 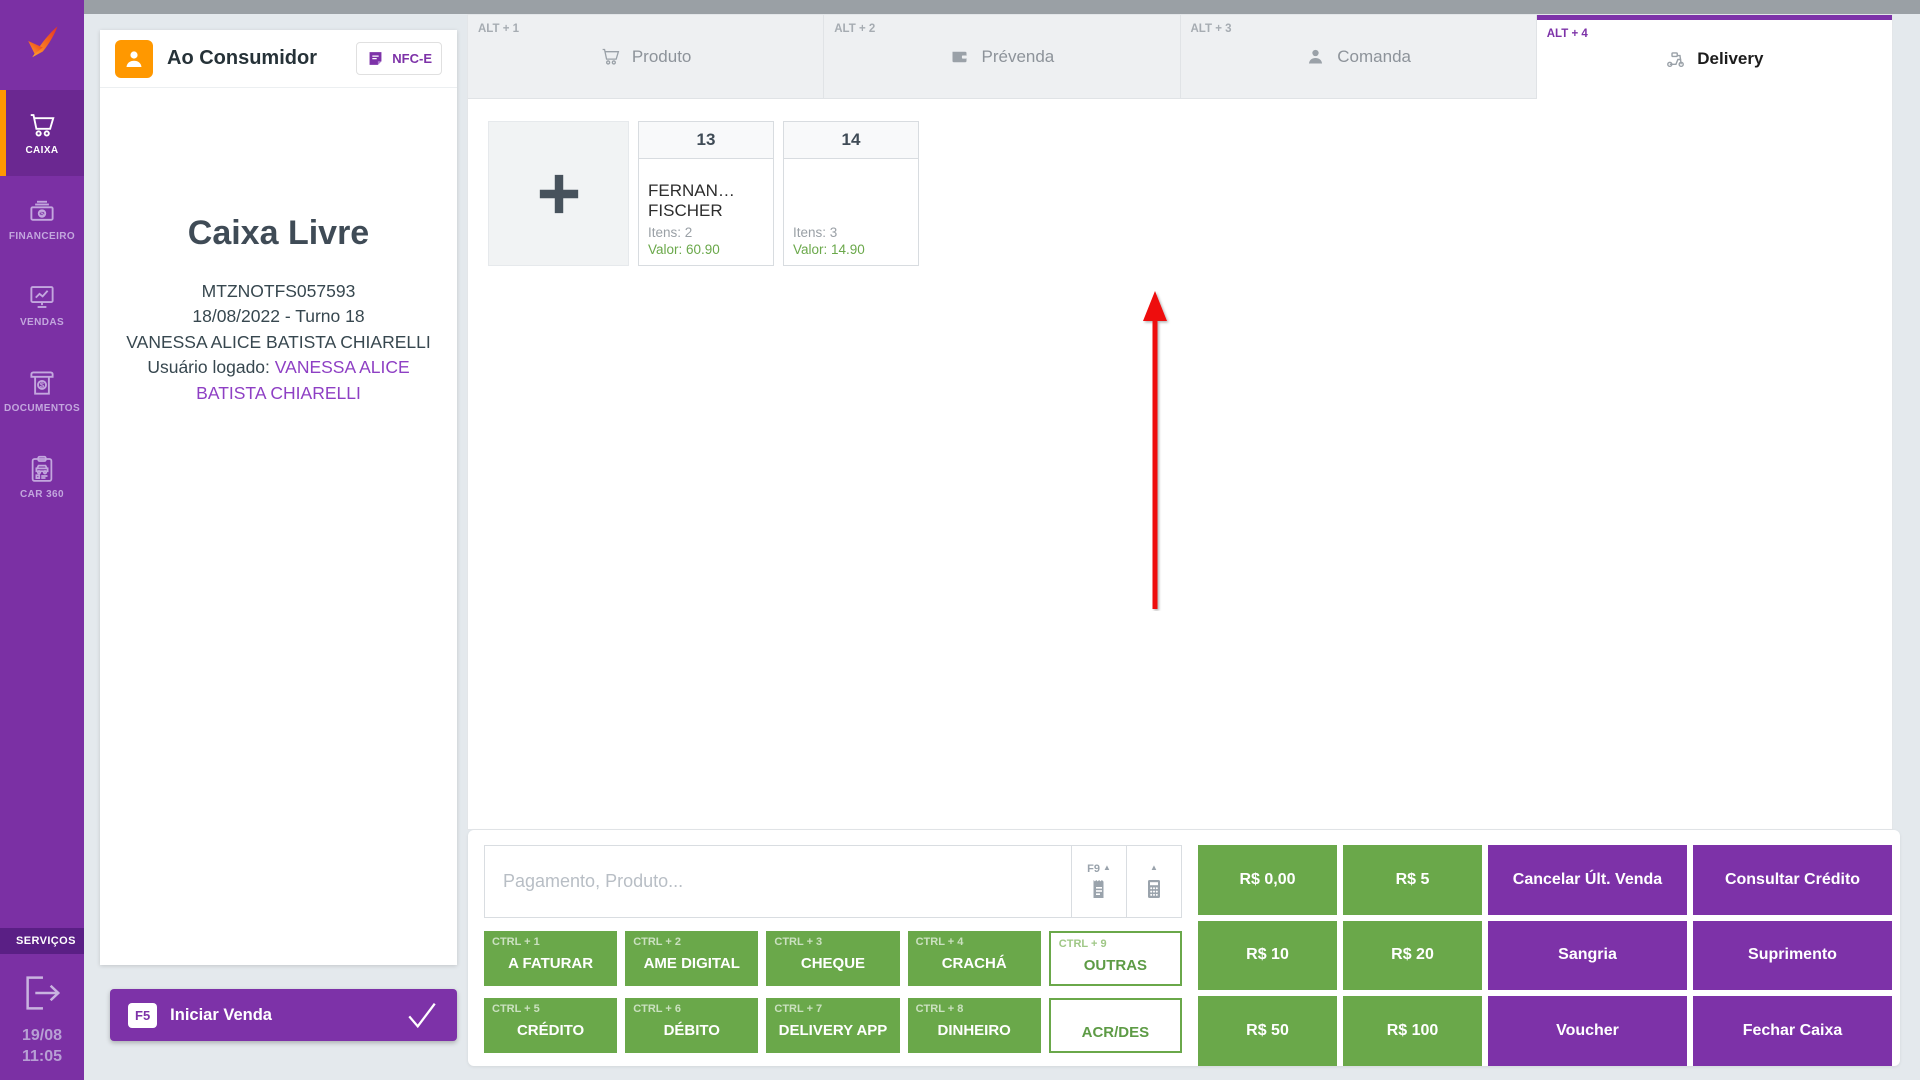 I want to click on tab-delivery: ALT + 4 Delivery, so click(x=1714, y=57).